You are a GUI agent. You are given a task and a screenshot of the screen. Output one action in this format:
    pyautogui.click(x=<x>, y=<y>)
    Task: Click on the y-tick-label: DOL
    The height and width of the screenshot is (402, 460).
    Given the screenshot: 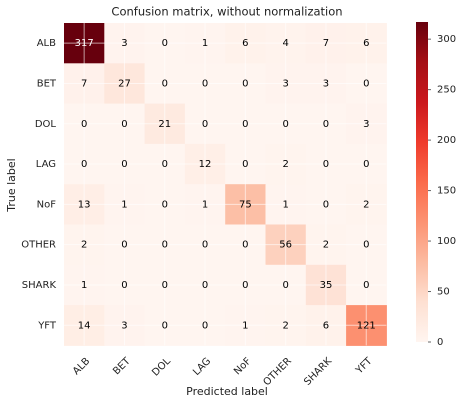 What is the action you would take?
    pyautogui.click(x=46, y=124)
    